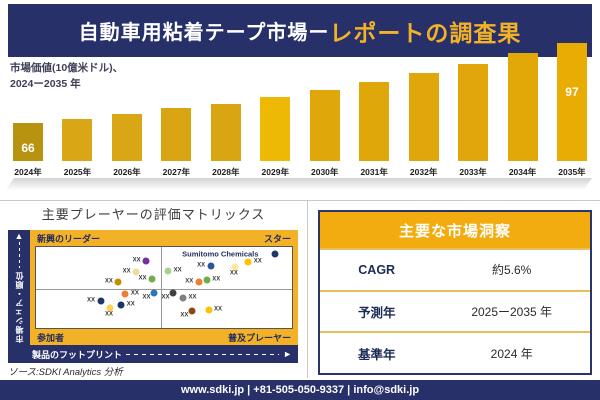 This screenshot has height=400, width=600. What do you see at coordinates (374, 172) in the screenshot?
I see `bar-x-label: 2031年` at bounding box center [374, 172].